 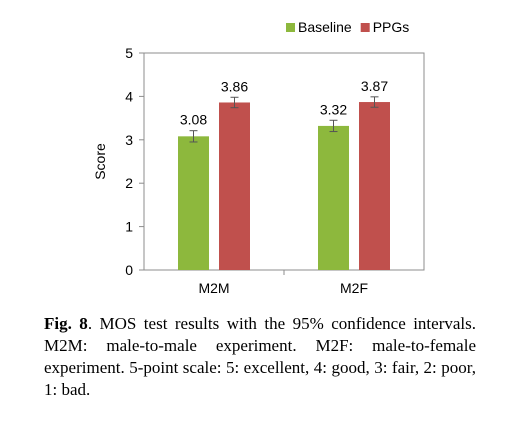 What do you see at coordinates (129, 227) in the screenshot?
I see `y-tick-label: 1` at bounding box center [129, 227].